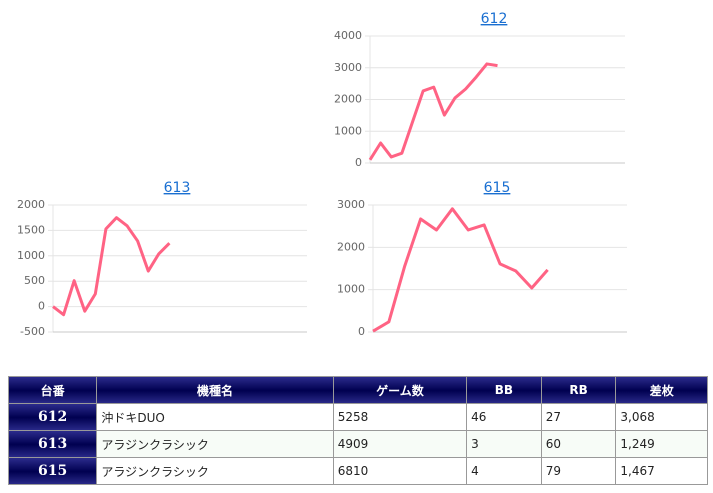 This screenshot has width=713, height=493. What do you see at coordinates (578, 471) in the screenshot?
I see `table-cell: 79` at bounding box center [578, 471].